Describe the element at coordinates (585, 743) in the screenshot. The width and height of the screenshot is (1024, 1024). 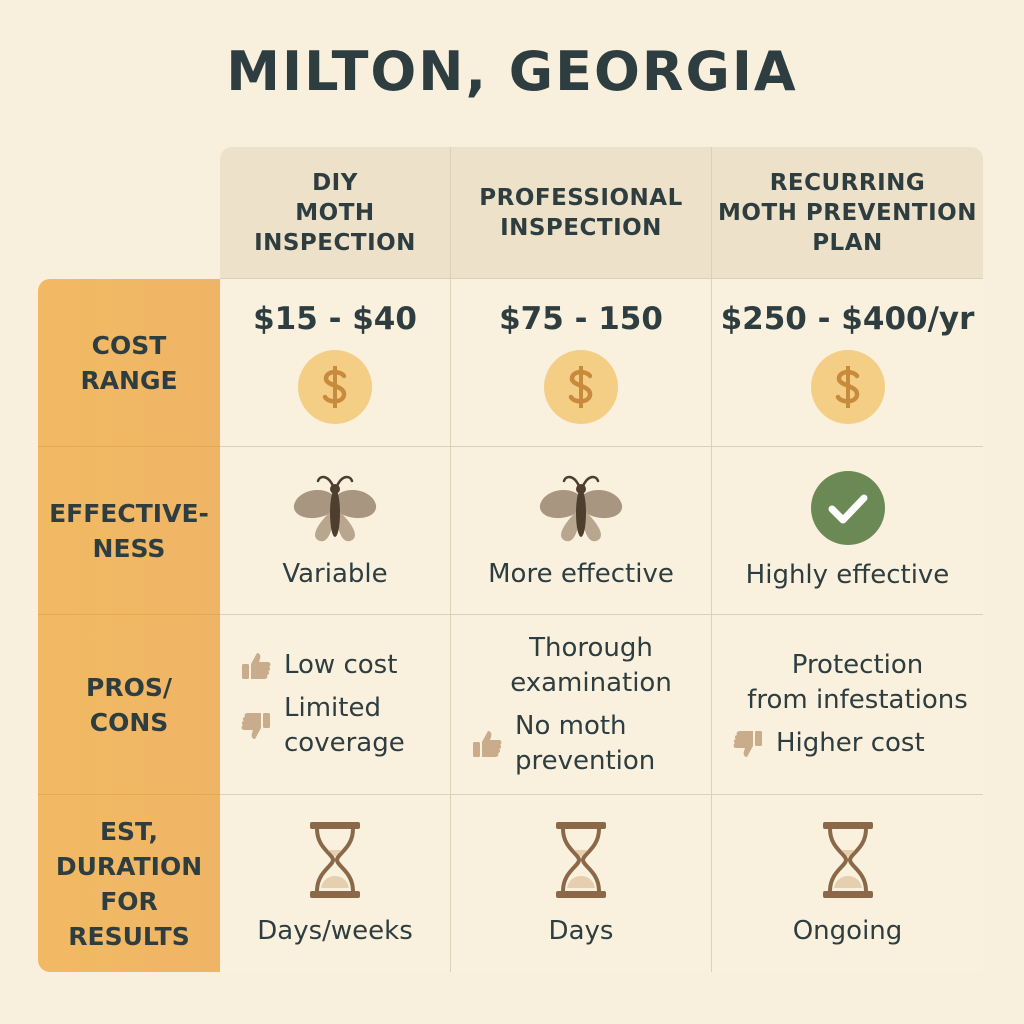
I see `con-text: No moth prevention` at that location.